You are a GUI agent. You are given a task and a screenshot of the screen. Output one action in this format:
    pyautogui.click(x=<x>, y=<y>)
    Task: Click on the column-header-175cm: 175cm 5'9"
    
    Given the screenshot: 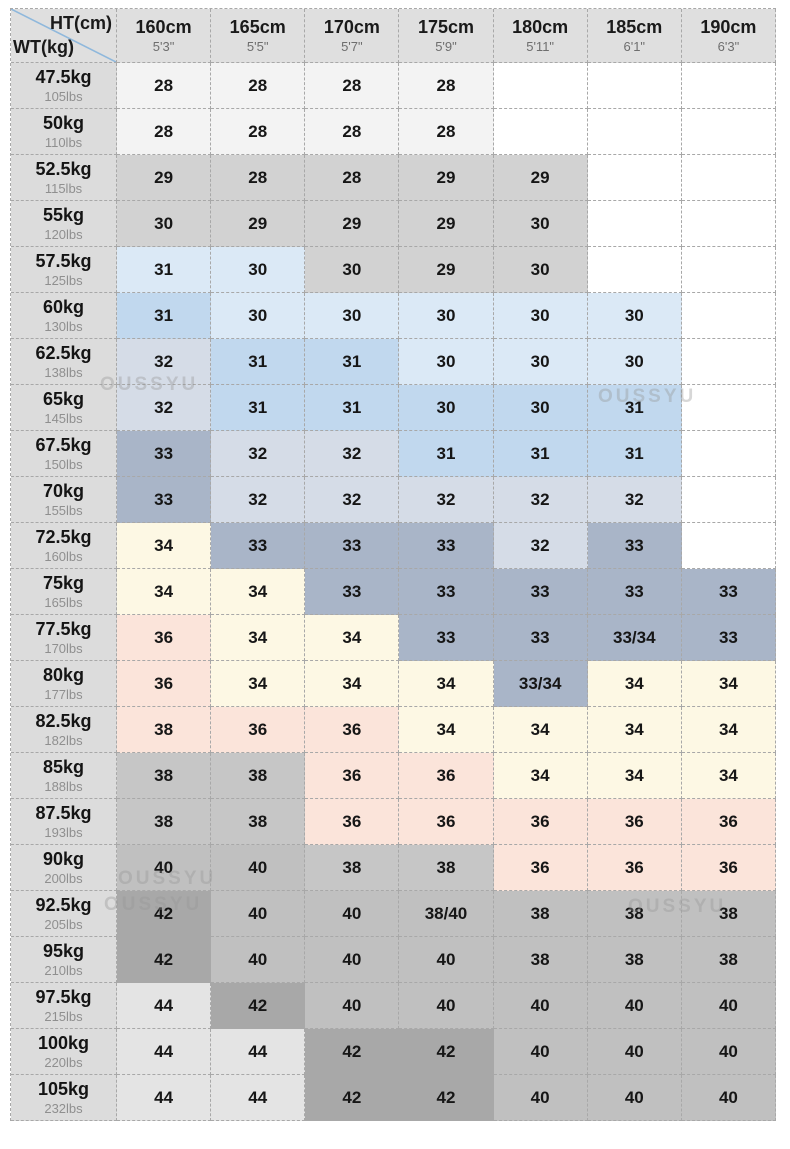 What is the action you would take?
    pyautogui.click(x=446, y=36)
    